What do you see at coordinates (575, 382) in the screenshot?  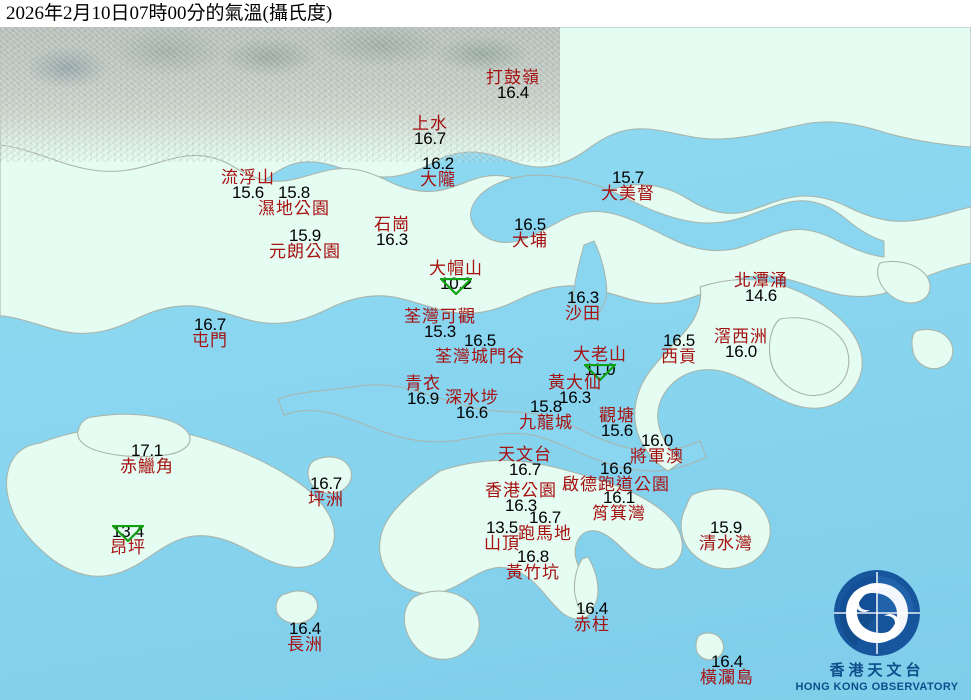 I see `station-name: 黃大仙` at bounding box center [575, 382].